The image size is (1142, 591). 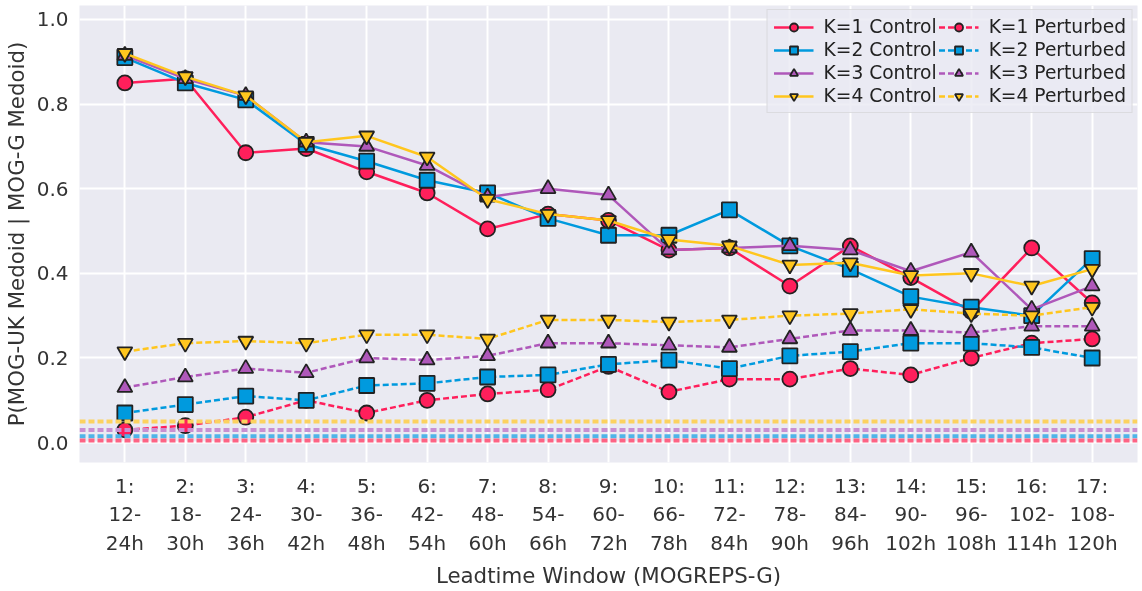 I want to click on x-tick-label: 10: 66- 78h, so click(x=669, y=514).